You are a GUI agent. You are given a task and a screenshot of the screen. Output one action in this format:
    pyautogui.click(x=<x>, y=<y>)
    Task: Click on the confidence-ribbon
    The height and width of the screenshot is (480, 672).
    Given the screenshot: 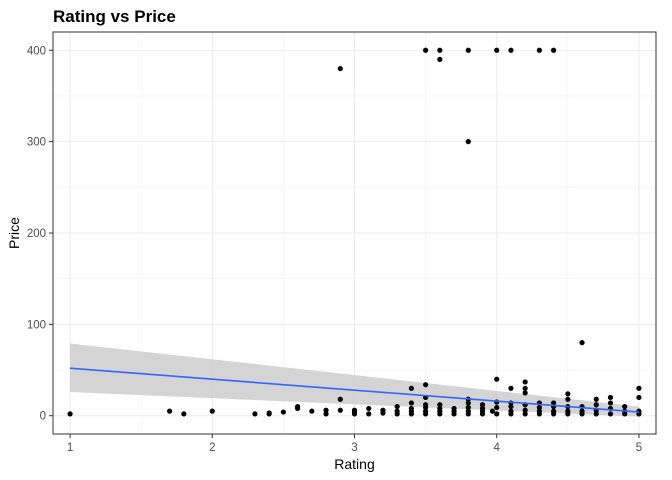 What is the action you would take?
    pyautogui.click(x=354, y=380)
    